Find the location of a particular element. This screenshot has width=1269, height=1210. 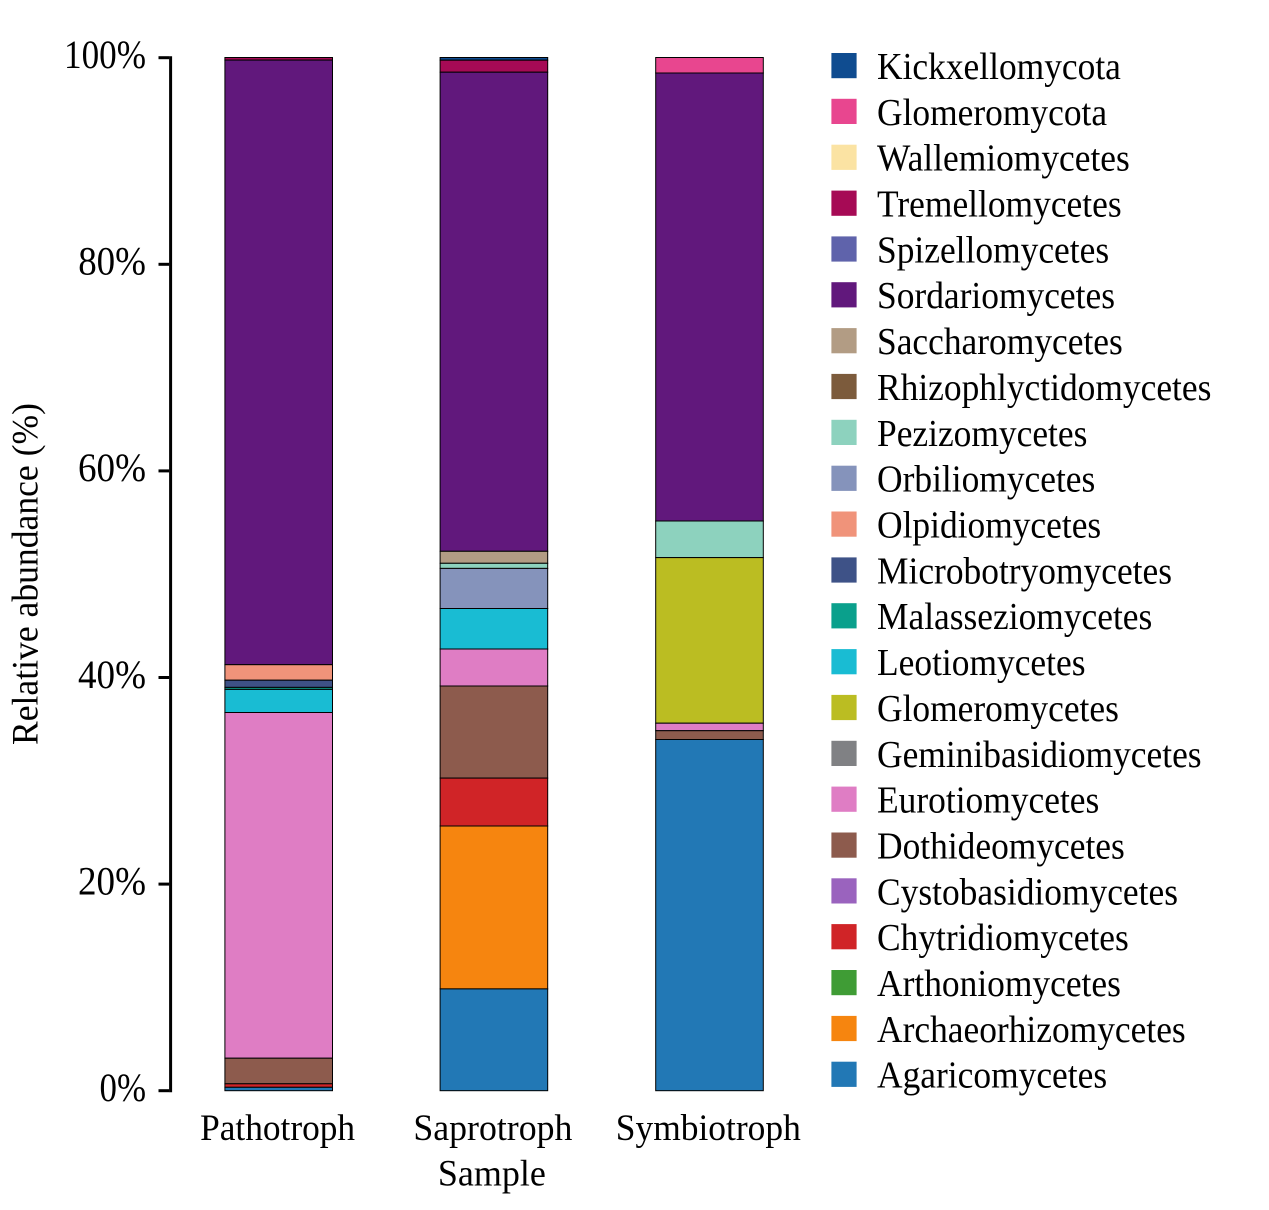

svg-text: 0% is located at coordinates (123, 1087).